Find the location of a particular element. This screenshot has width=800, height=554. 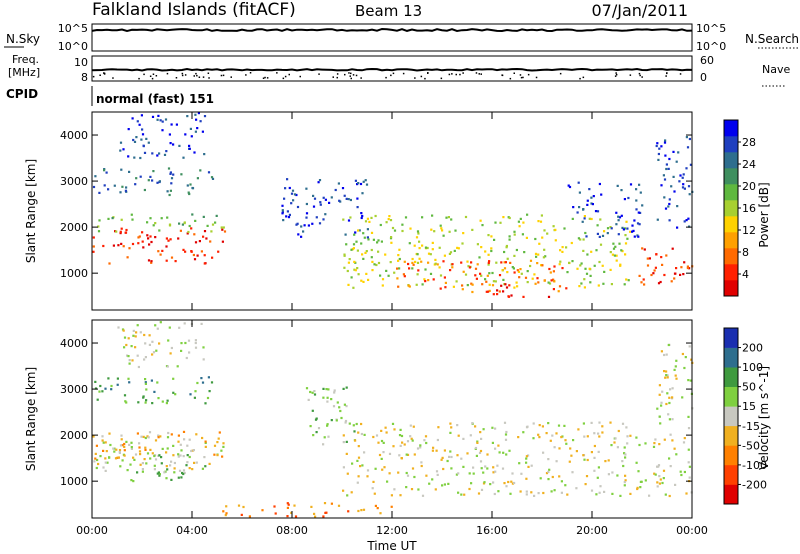

nave-point is located at coordinates (221, 75).